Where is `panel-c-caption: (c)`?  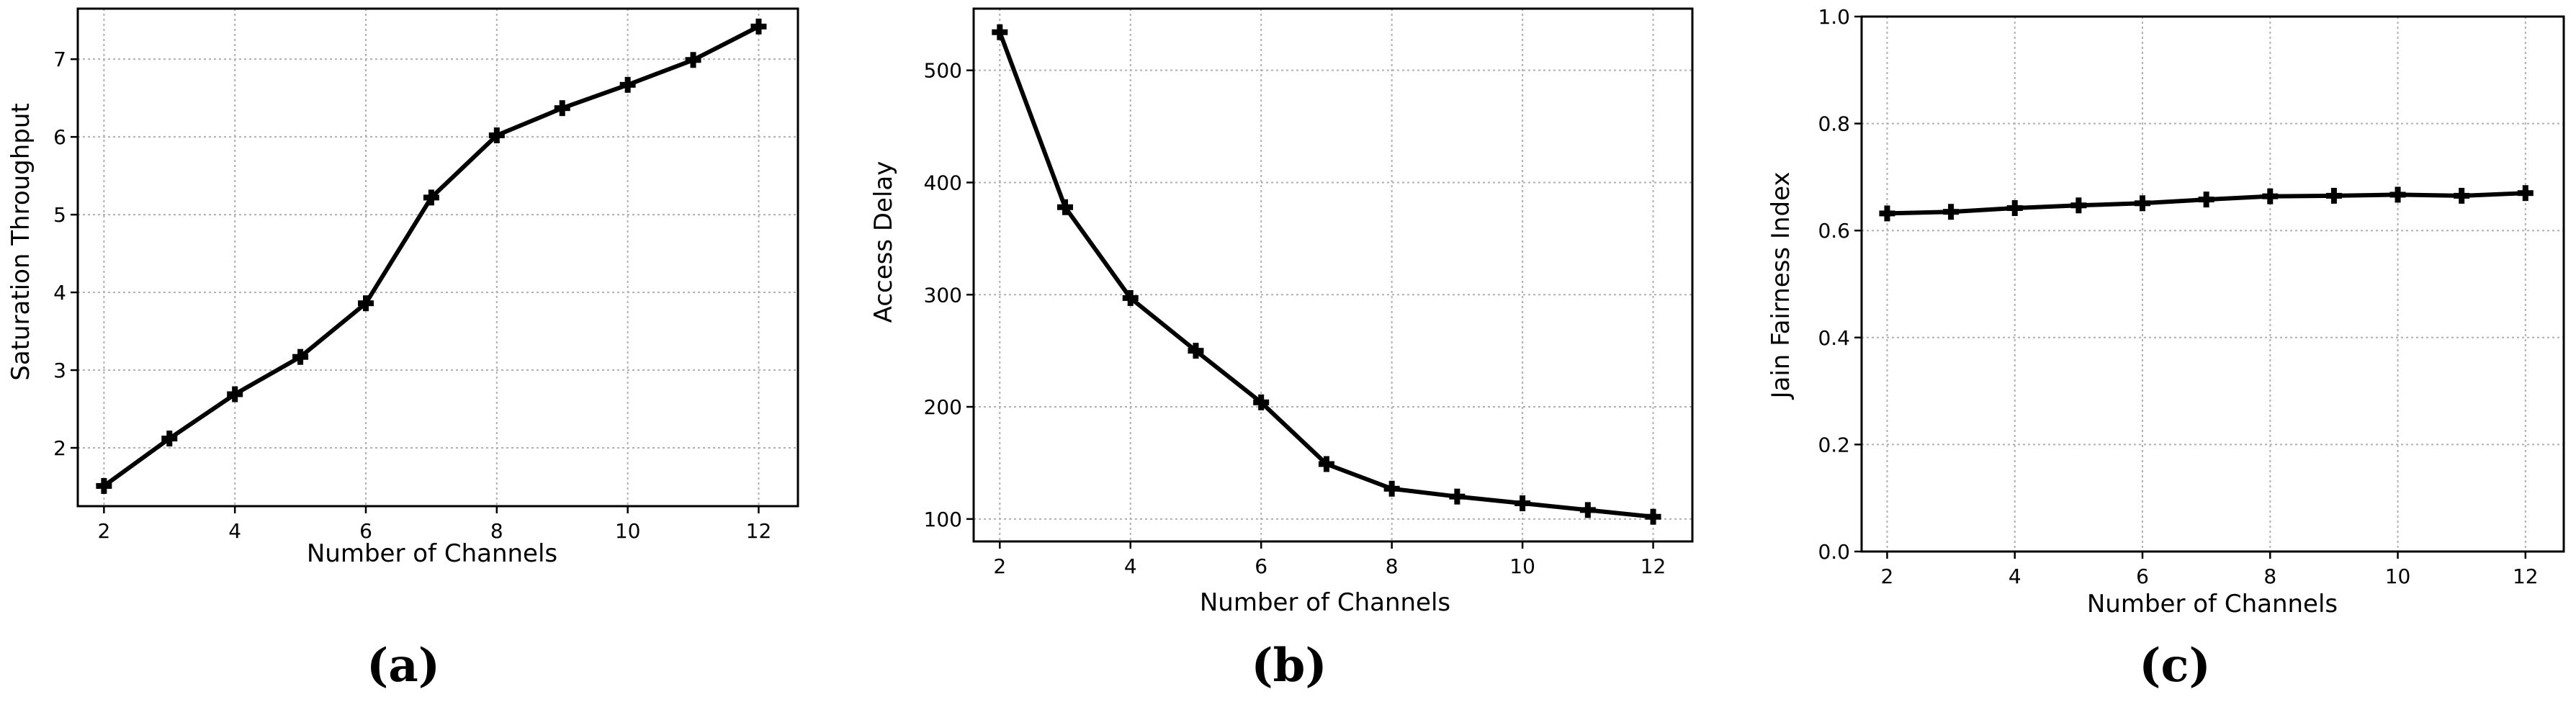 panel-c-caption: (c) is located at coordinates (2175, 666).